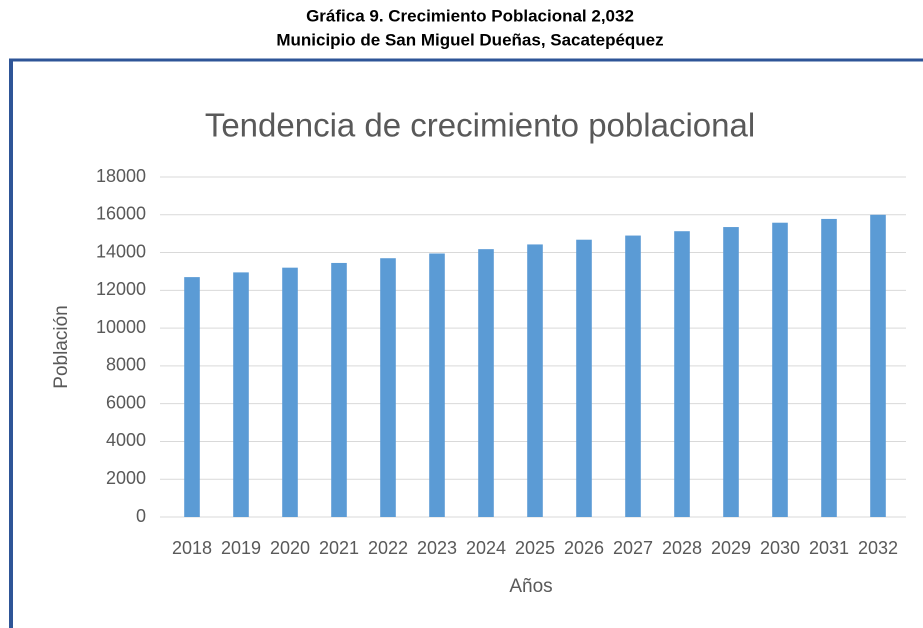 This screenshot has height=628, width=923. Describe the element at coordinates (121, 214) in the screenshot. I see `y-tick-label: 16000` at that location.